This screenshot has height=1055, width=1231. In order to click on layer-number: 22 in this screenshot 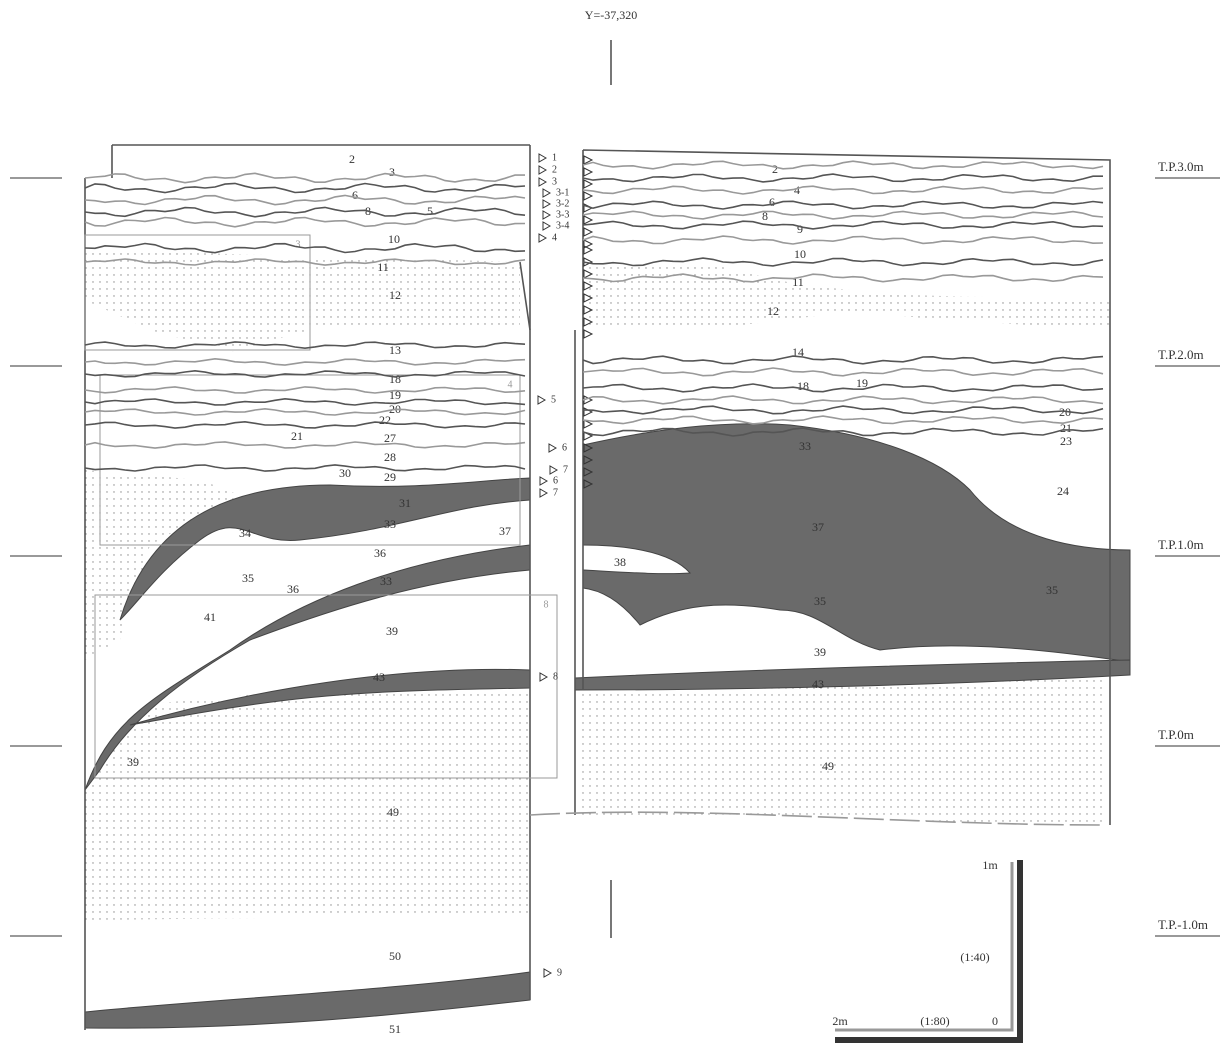, I will do `click(385, 420)`.